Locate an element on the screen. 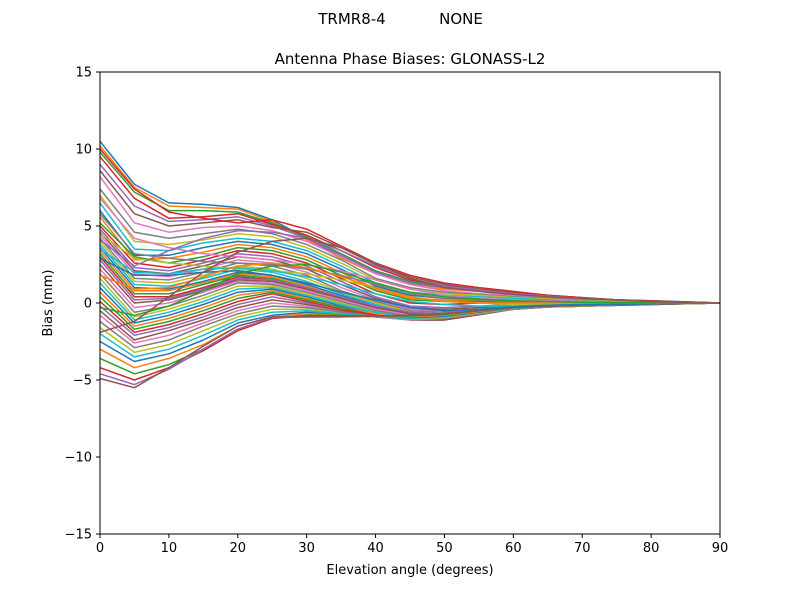 The height and width of the screenshot is (600, 800). chart-title: Antenna Phase Biases: GLONASS-L2 is located at coordinates (410, 59).